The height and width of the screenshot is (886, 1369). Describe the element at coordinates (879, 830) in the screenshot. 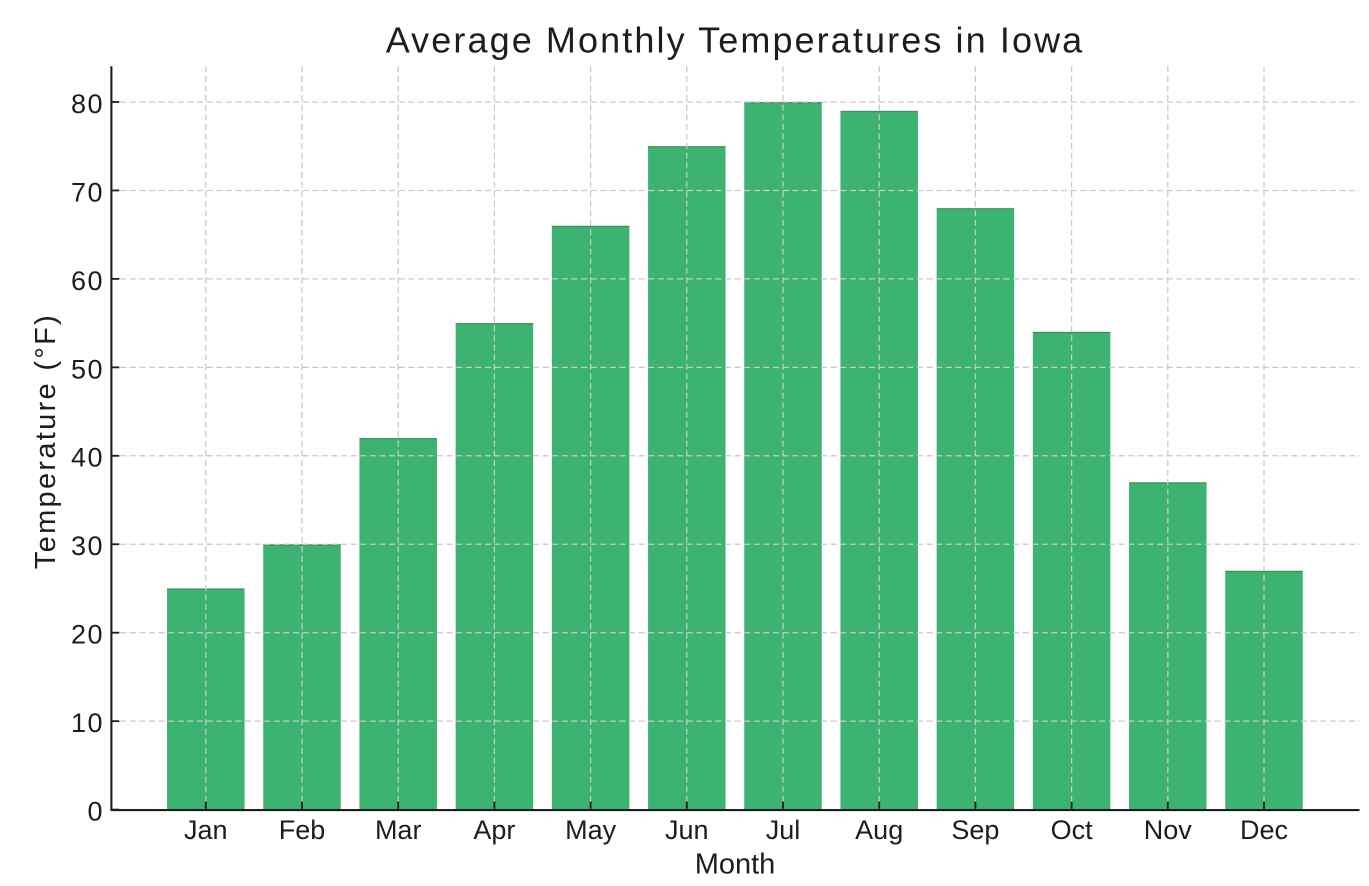

I see `svg-text: Aug` at that location.